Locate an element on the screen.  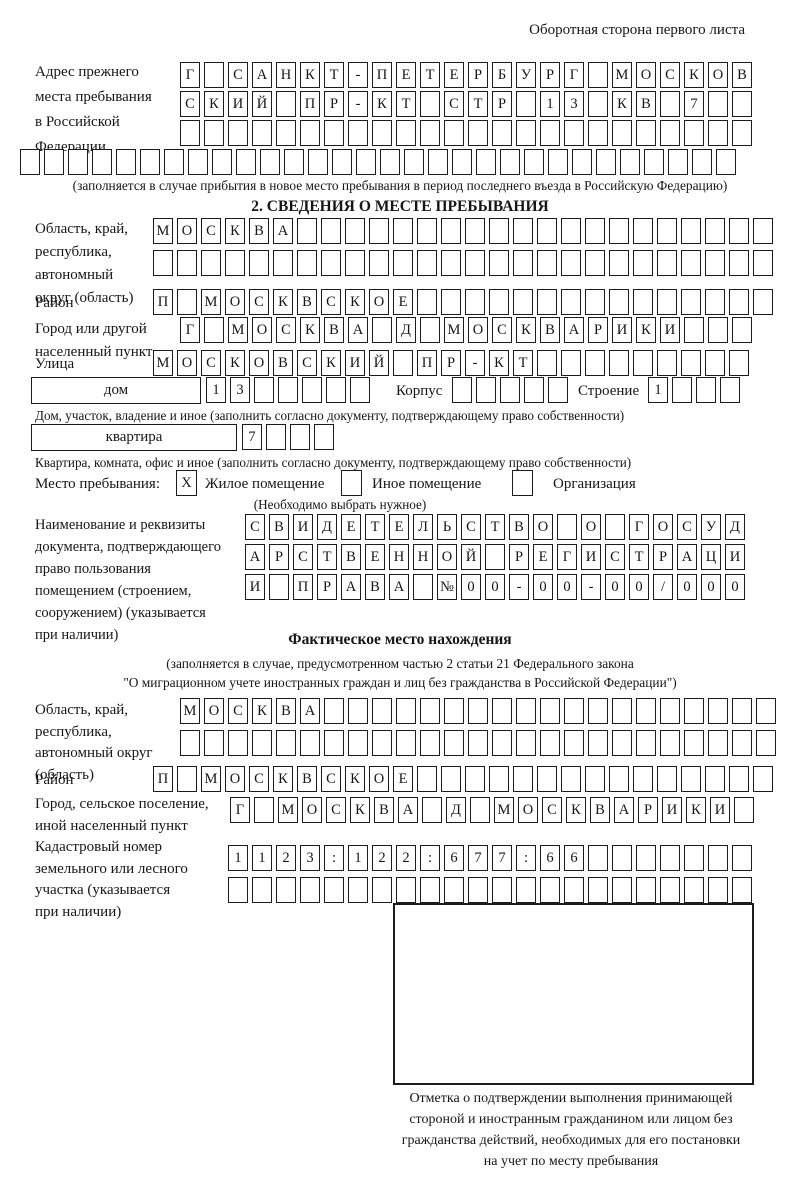
char-cell: Ц is located at coordinates (711, 557).